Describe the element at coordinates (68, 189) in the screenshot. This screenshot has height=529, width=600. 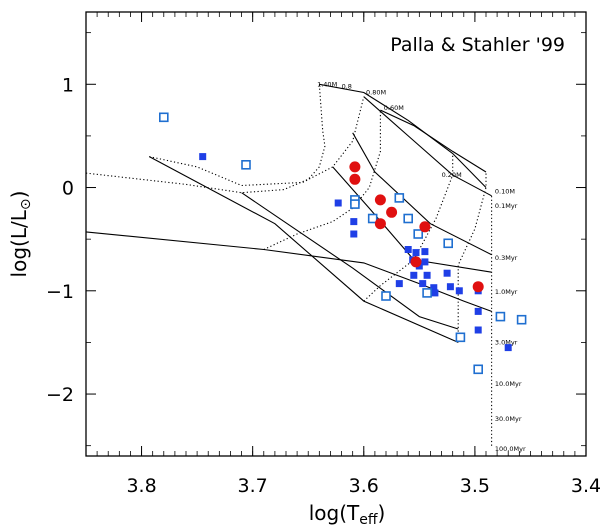
I see `y-tick-label-1: 0` at that location.